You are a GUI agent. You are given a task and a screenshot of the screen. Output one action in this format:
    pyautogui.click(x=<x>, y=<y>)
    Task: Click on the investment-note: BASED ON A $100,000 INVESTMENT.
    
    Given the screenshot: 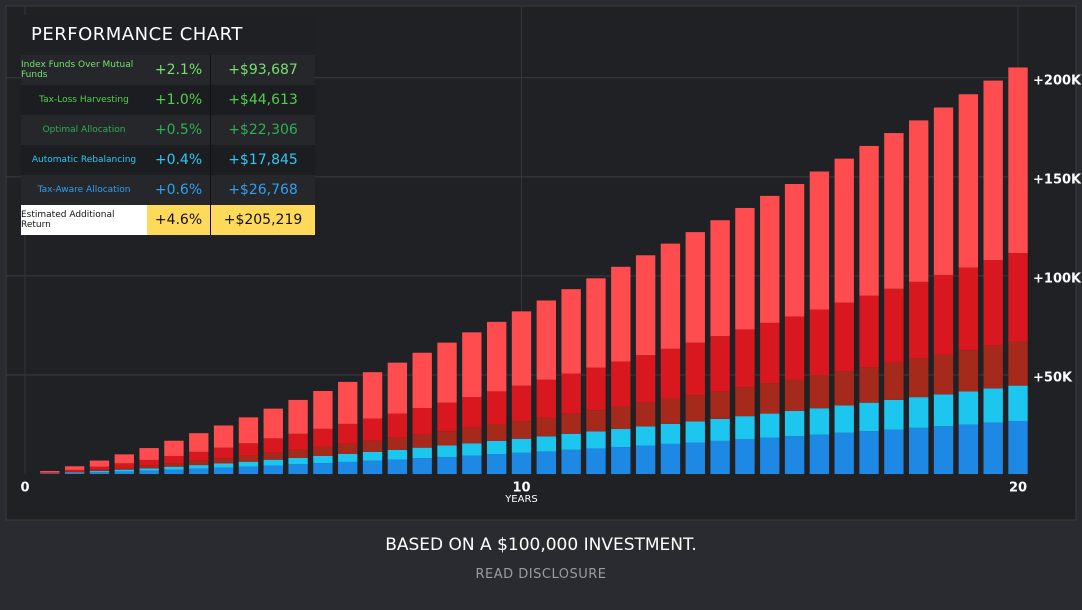 What is the action you would take?
    pyautogui.click(x=541, y=545)
    